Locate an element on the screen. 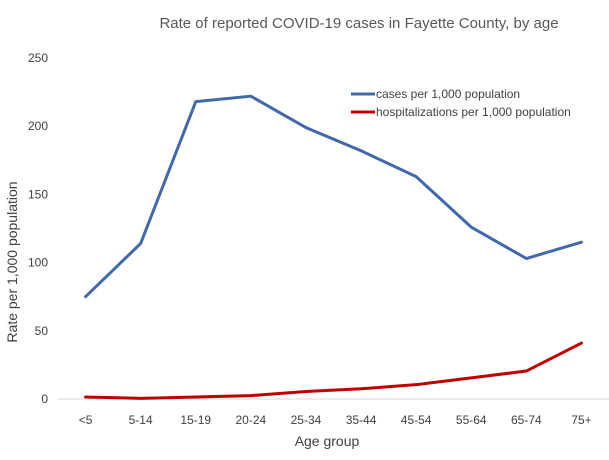 This screenshot has width=609, height=460. x-tick-label: 45-54 is located at coordinates (416, 420).